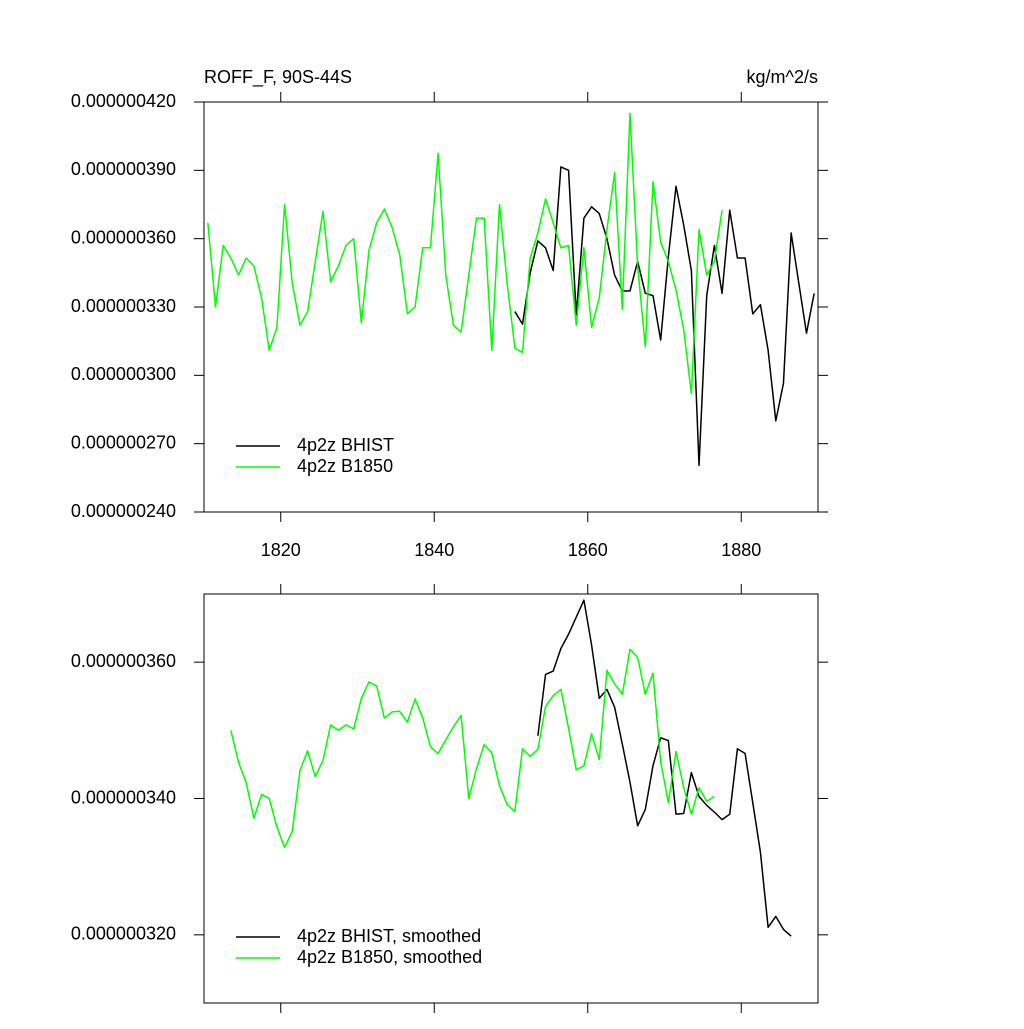  What do you see at coordinates (434, 550) in the screenshot?
I see `x-tick-label: 1840` at bounding box center [434, 550].